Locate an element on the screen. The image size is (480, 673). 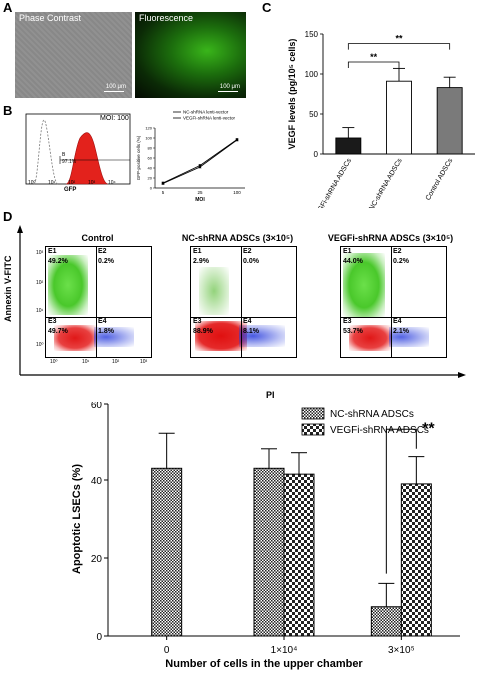
moi-label: MOI: 100 is located at coordinates (114, 118).